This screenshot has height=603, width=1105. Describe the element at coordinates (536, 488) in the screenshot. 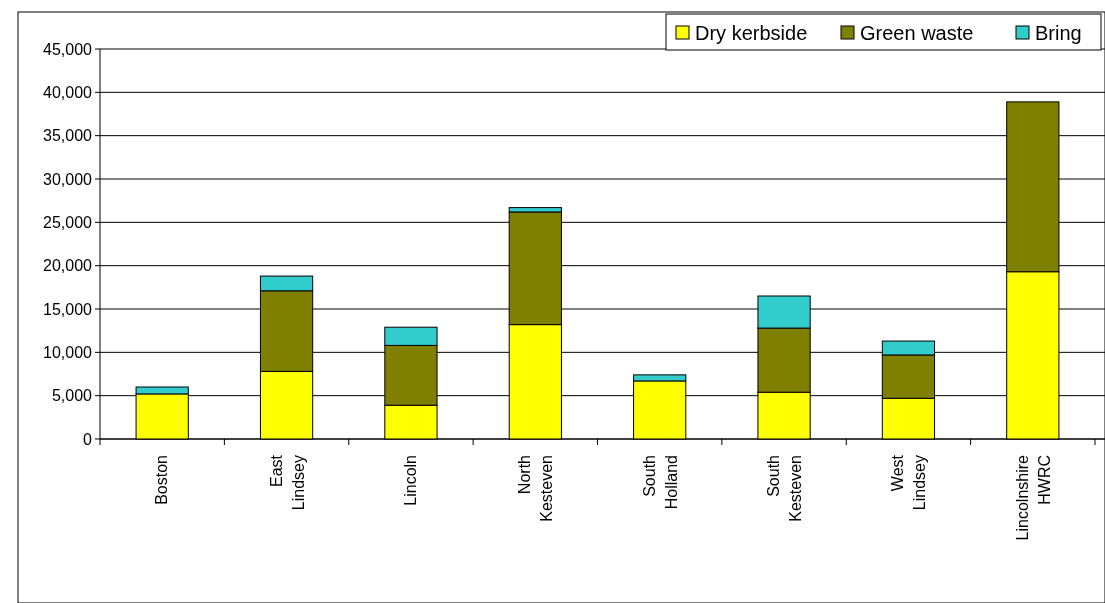

I see `x-tick-label: North Kesteven` at that location.